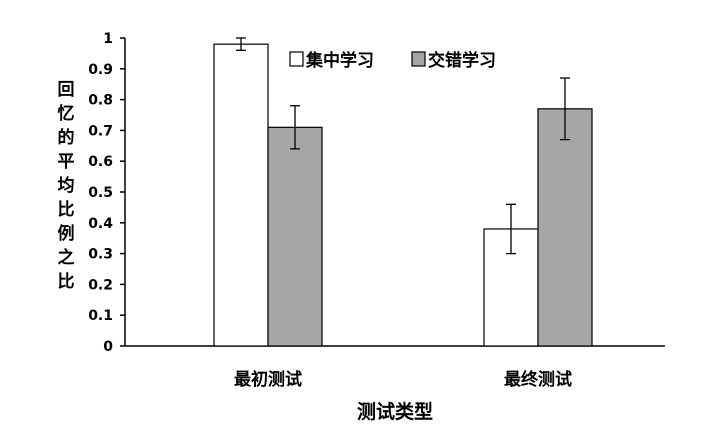 The height and width of the screenshot is (447, 720). What do you see at coordinates (268, 379) in the screenshot?
I see `category-label: 最初测试` at bounding box center [268, 379].